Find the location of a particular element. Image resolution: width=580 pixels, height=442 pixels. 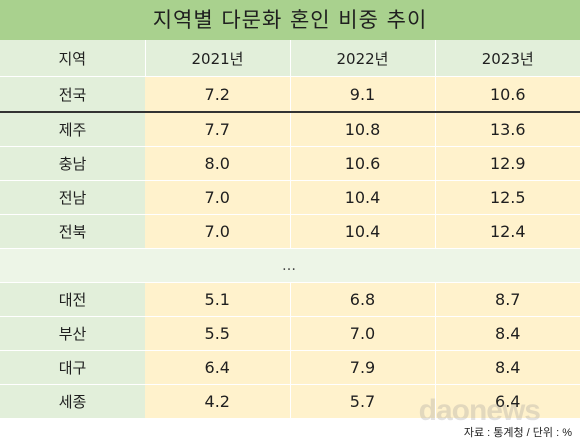

region-cell: 전국 is located at coordinates (72, 94).